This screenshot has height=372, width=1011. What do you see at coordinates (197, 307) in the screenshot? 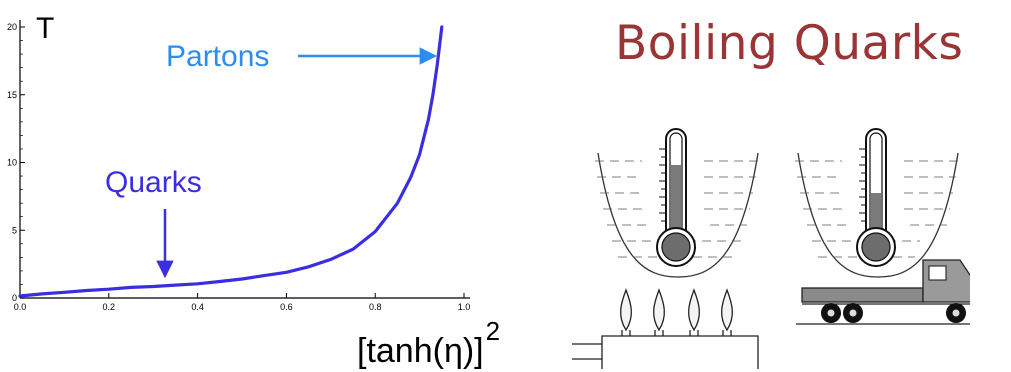
I see `x-tick-label: 0.4` at bounding box center [197, 307].